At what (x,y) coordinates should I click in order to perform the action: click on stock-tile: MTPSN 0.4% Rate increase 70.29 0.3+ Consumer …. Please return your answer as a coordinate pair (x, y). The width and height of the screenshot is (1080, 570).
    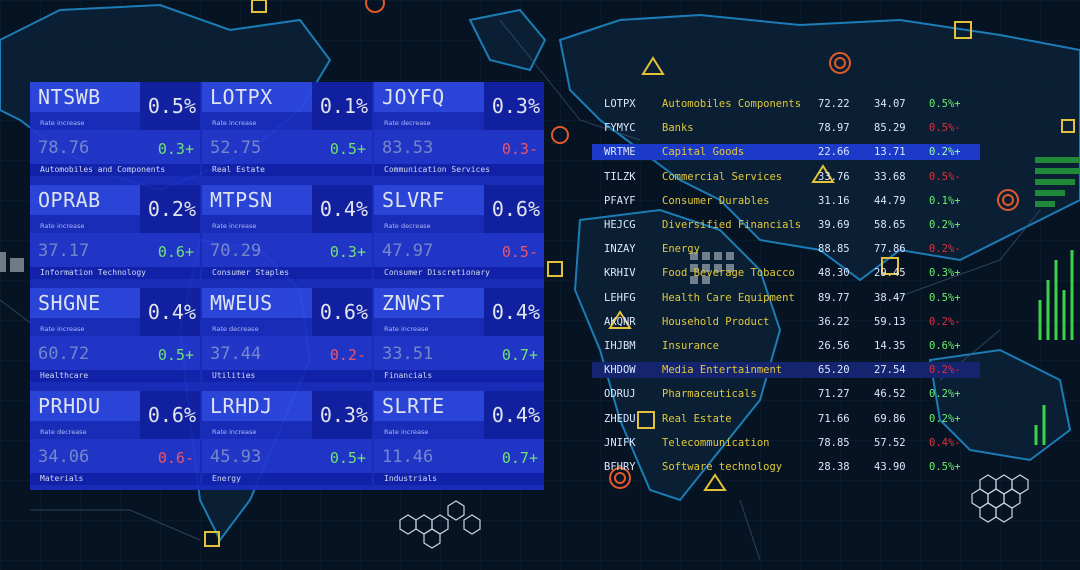
    Looking at the image, I should click on (287, 236).